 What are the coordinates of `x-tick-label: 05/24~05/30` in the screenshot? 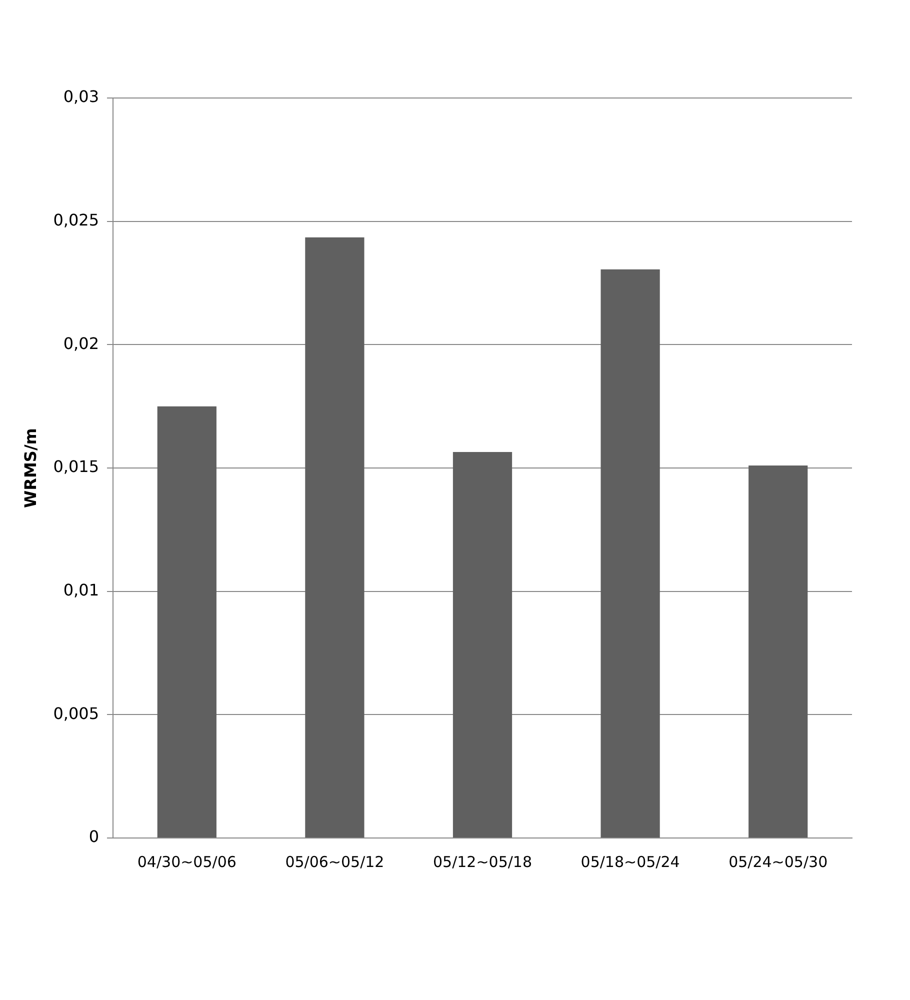 It's located at (778, 861).